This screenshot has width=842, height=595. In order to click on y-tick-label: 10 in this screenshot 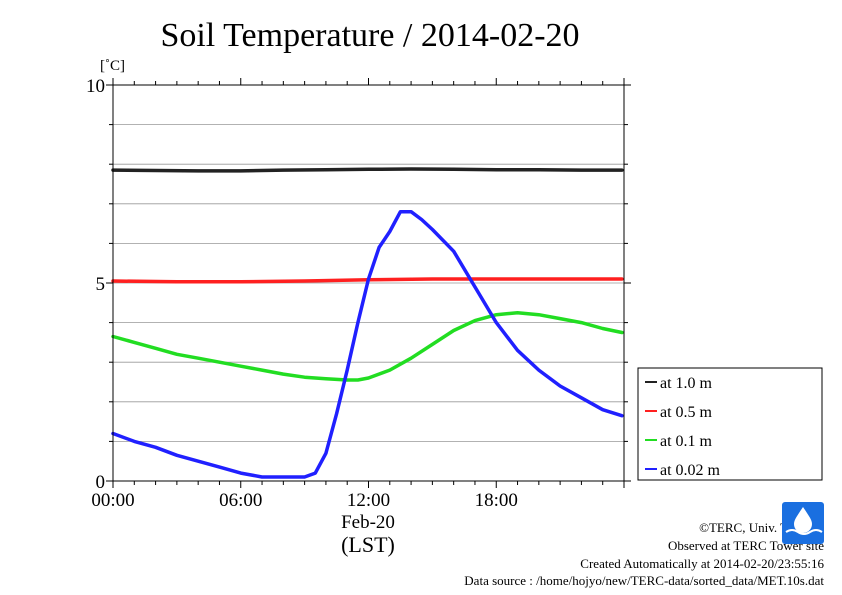, I will do `click(95, 86)`.